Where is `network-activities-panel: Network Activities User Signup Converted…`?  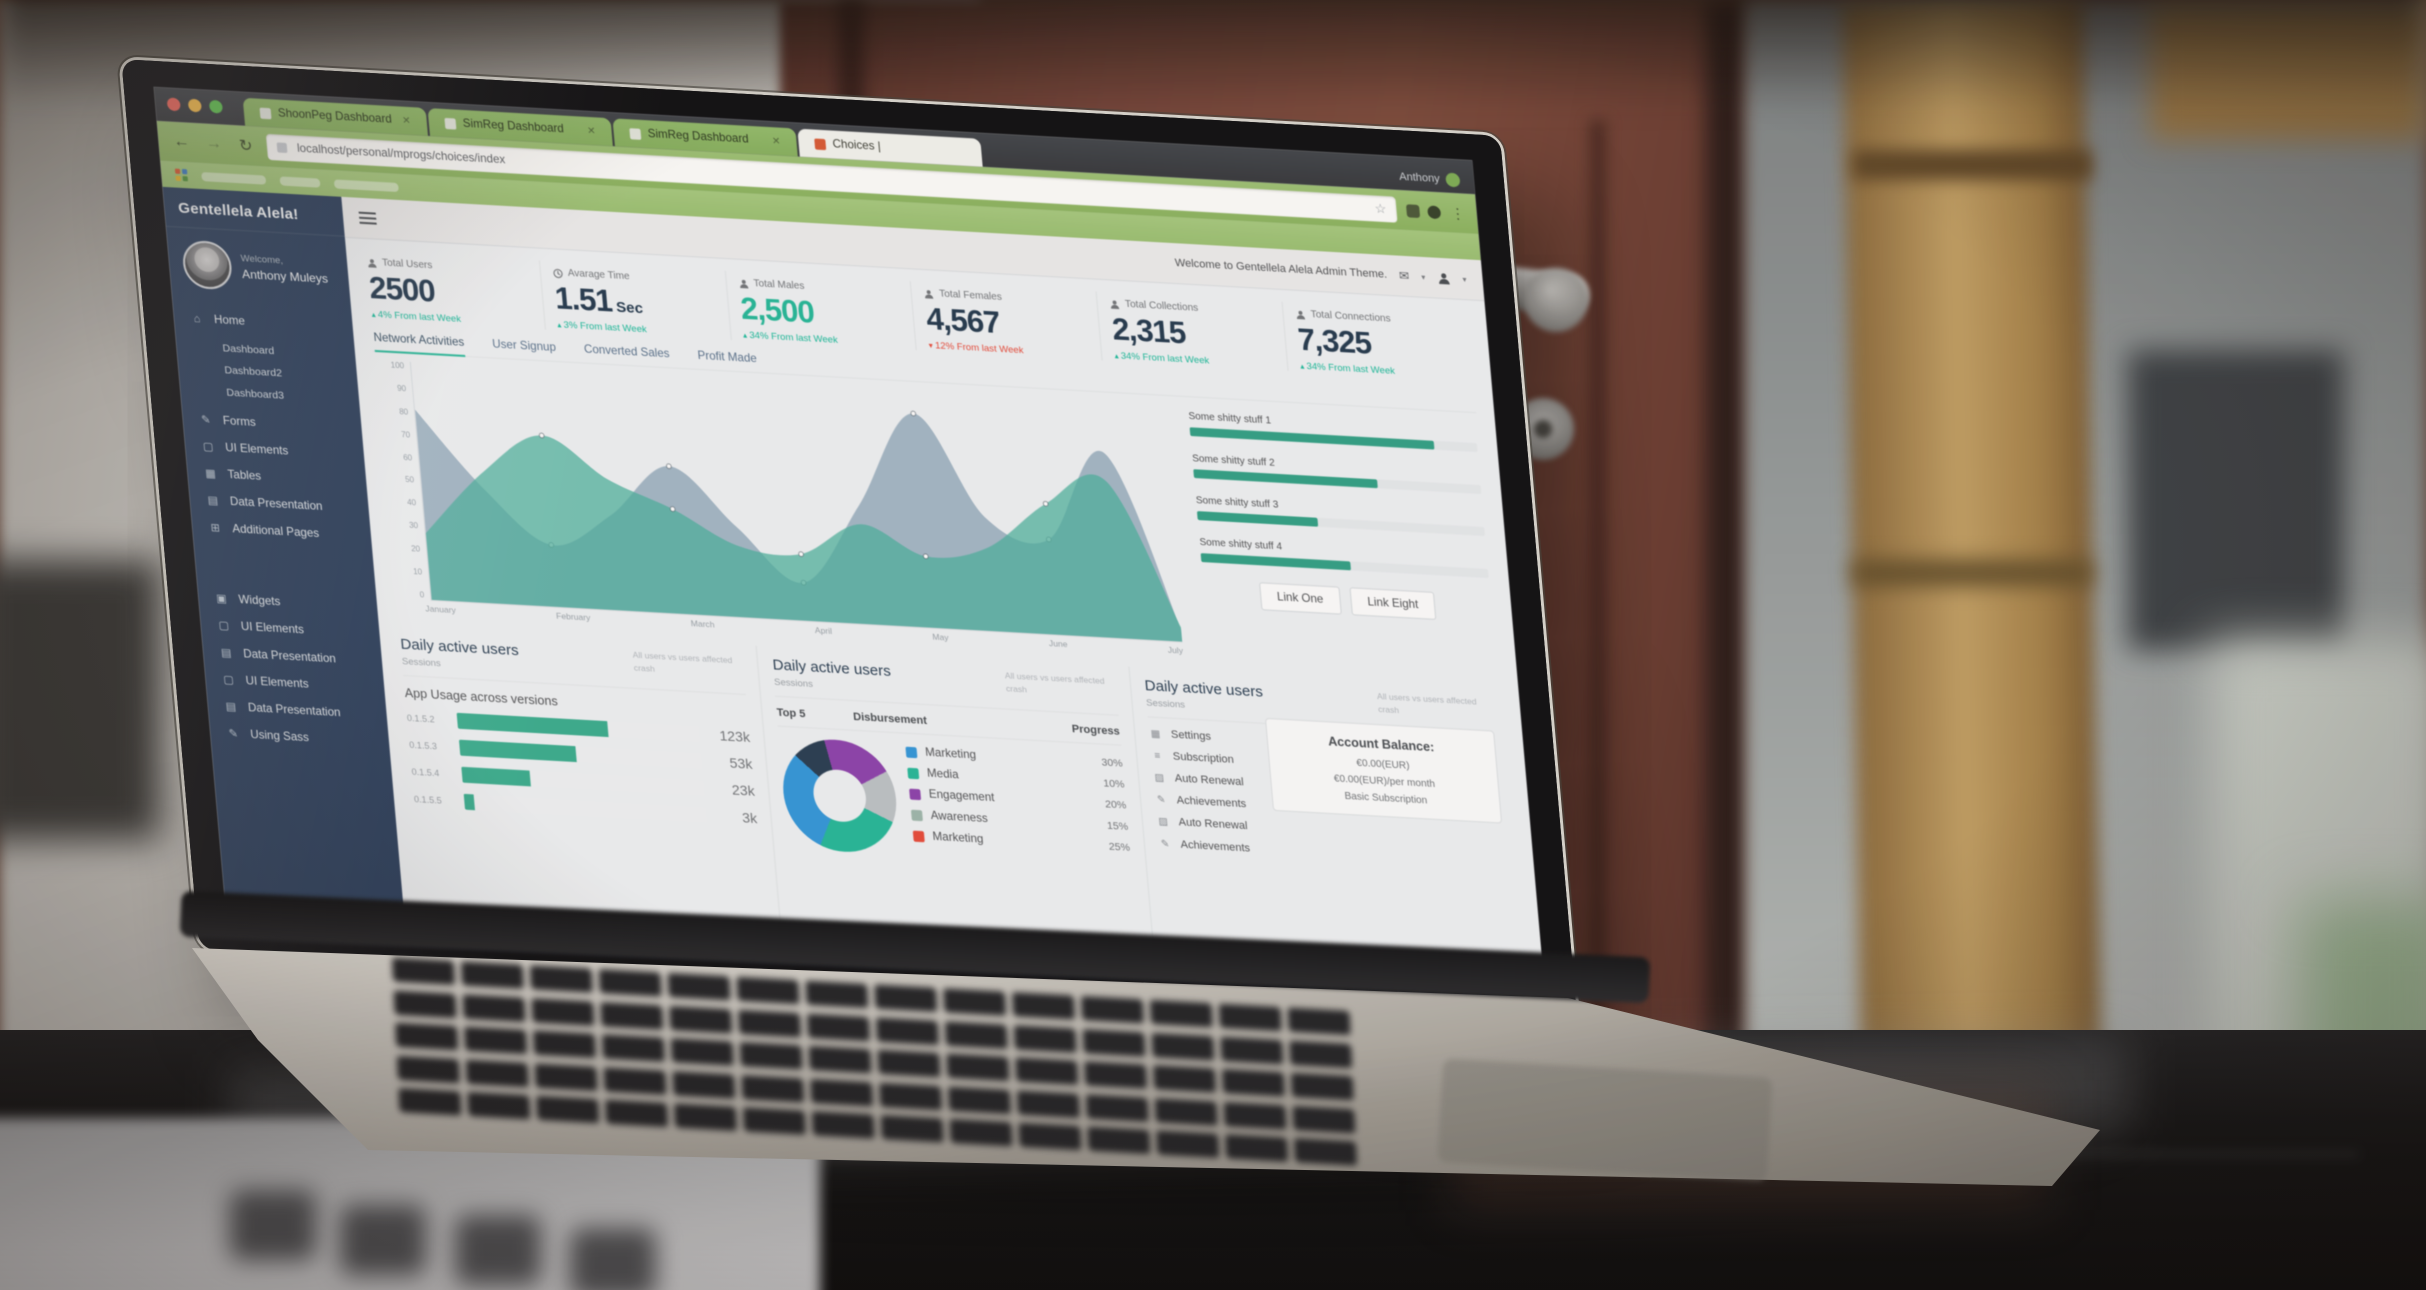 network-activities-panel: Network Activities User Signup Converted… is located at coordinates (934, 501).